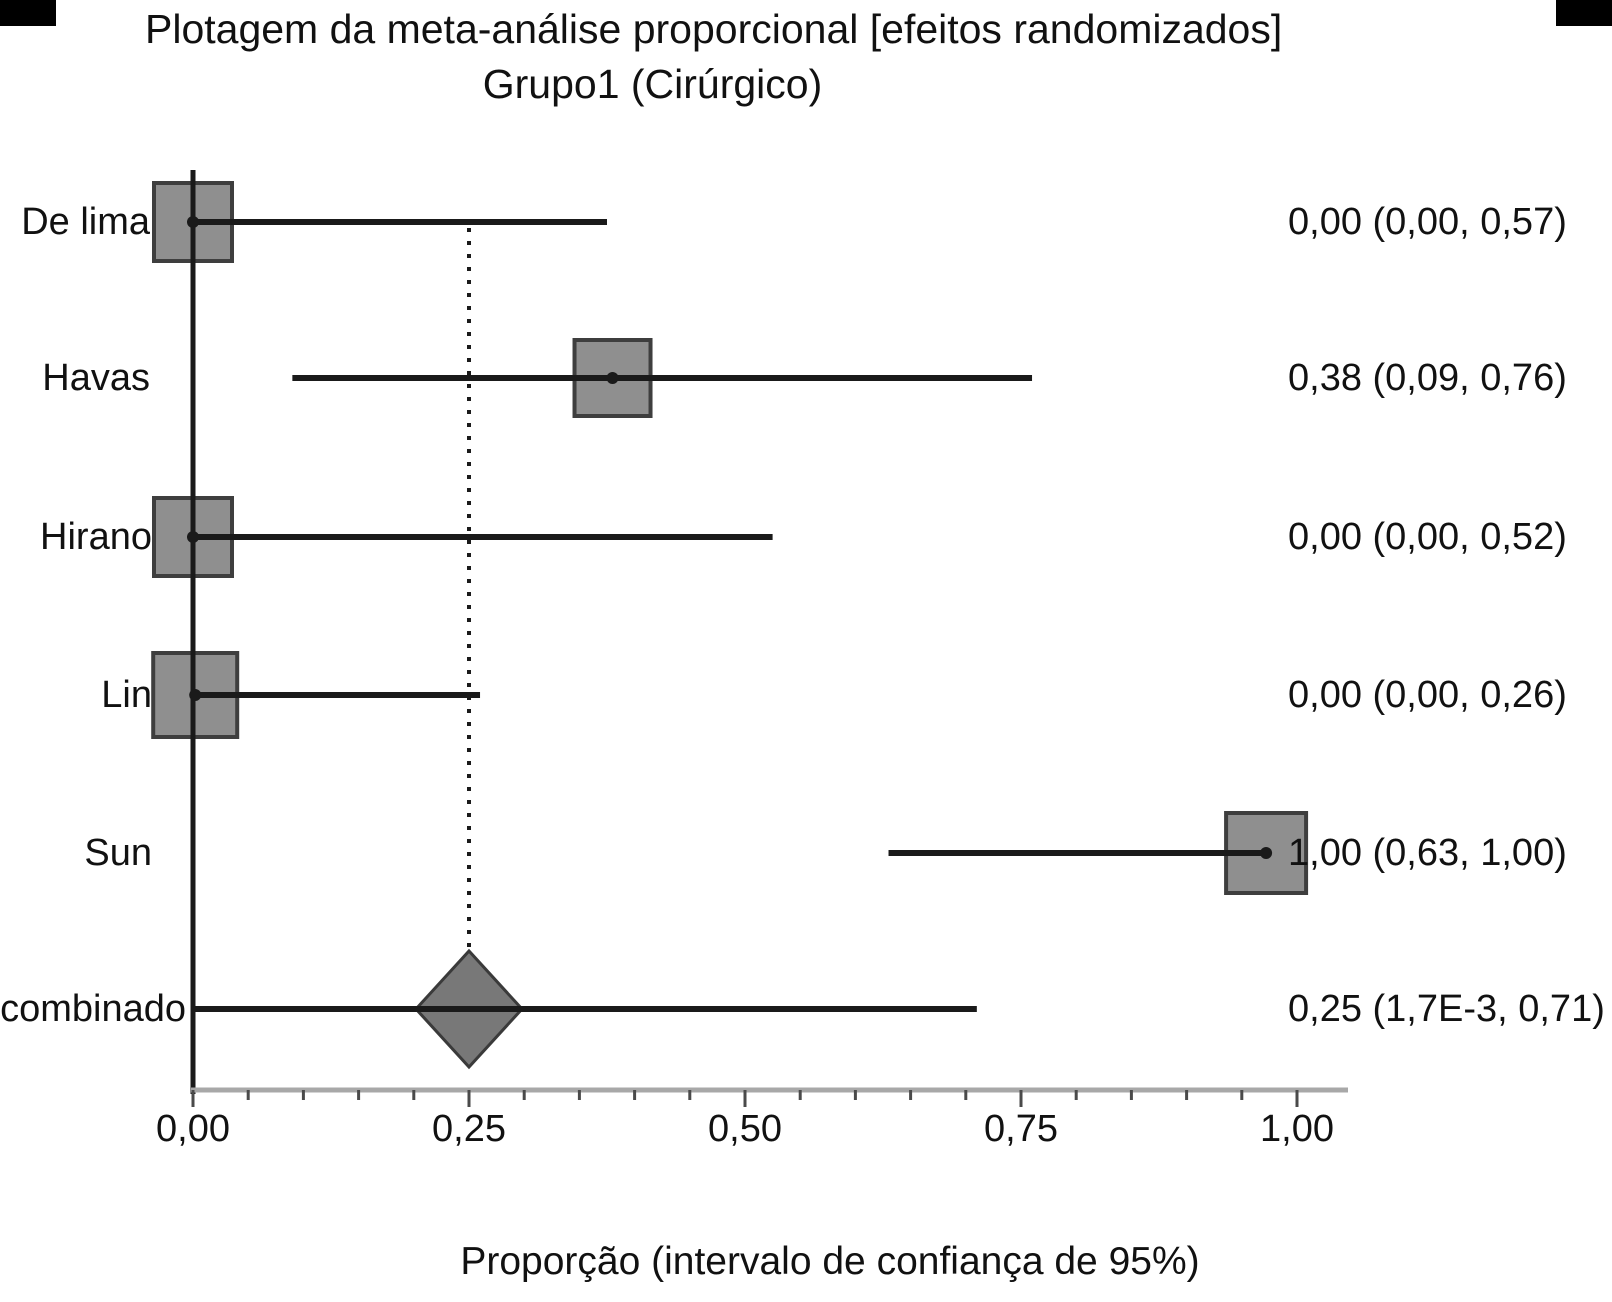 Image resolution: width=1612 pixels, height=1302 pixels. Describe the element at coordinates (193, 537) in the screenshot. I see `point-dot-Hirano` at that location.